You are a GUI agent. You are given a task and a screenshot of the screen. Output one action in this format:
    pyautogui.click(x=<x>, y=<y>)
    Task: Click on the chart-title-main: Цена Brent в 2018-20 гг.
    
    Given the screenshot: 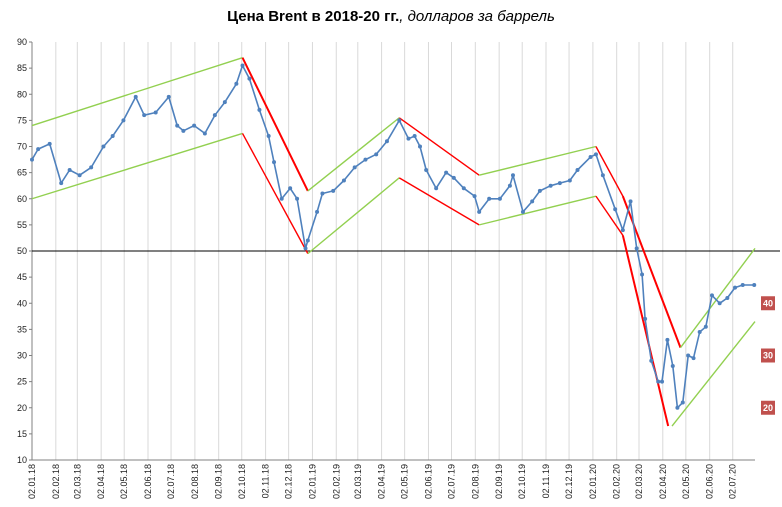 What is the action you would take?
    pyautogui.click(x=313, y=16)
    